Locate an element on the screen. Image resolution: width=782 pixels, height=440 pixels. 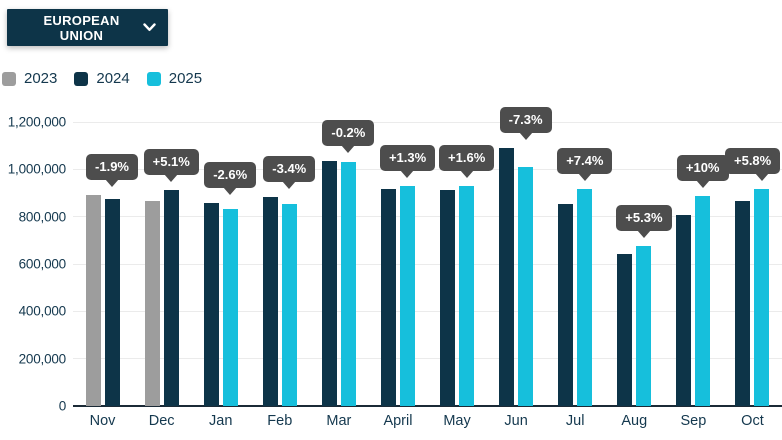
x-axis-label-Feb: Feb is located at coordinates (280, 421).